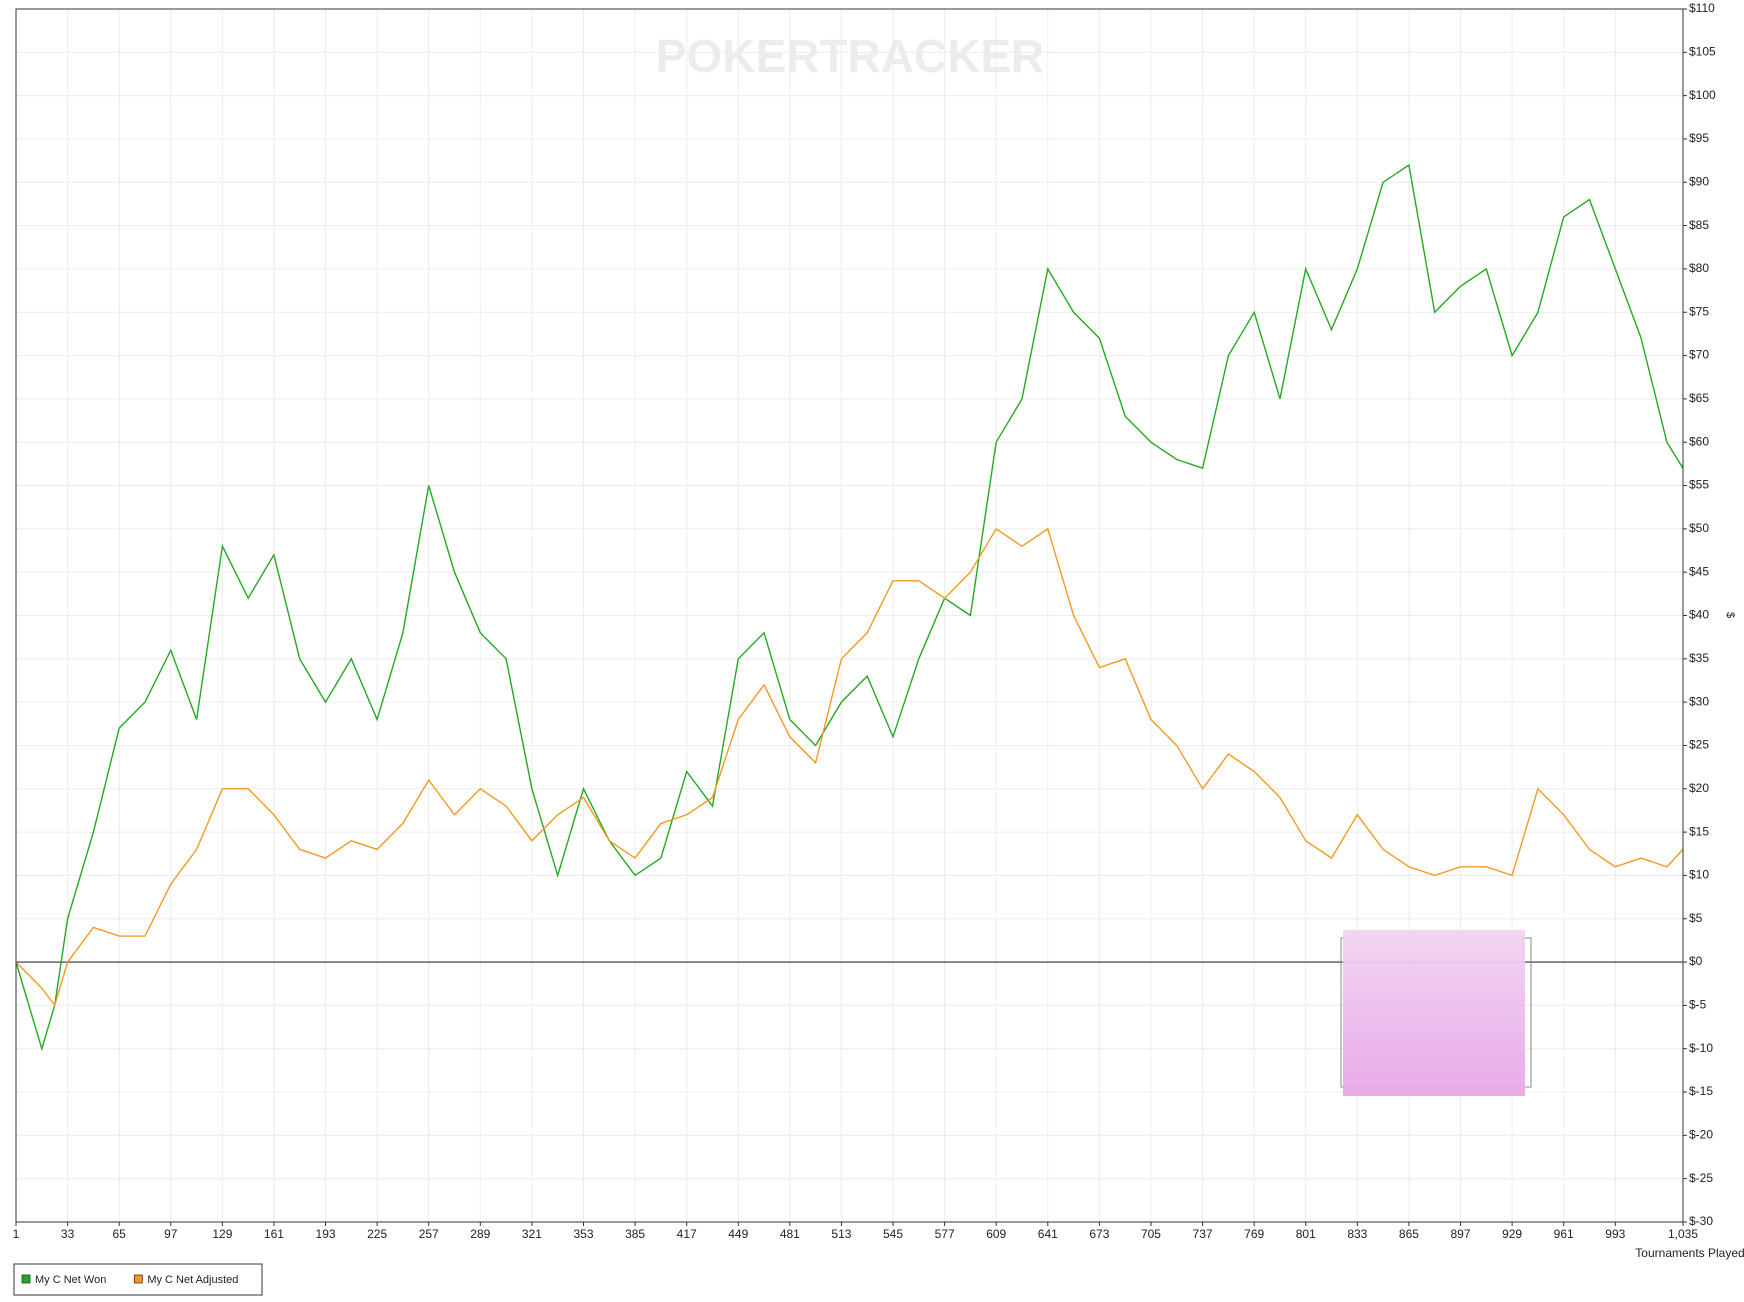  I want to click on y-tick-label: $110, so click(1702, 8).